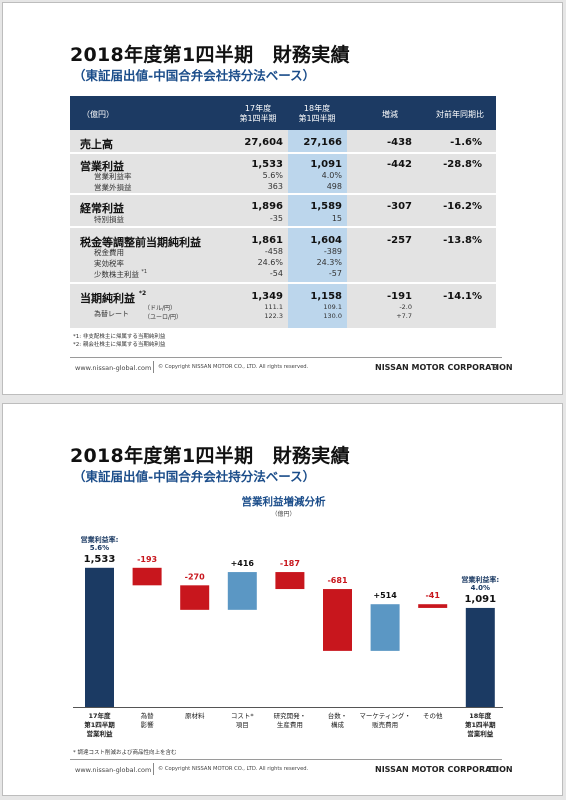 The image size is (566, 800). Describe the element at coordinates (267, 206) in the screenshot. I see `row-ordinary-fy17: 1,896` at that location.